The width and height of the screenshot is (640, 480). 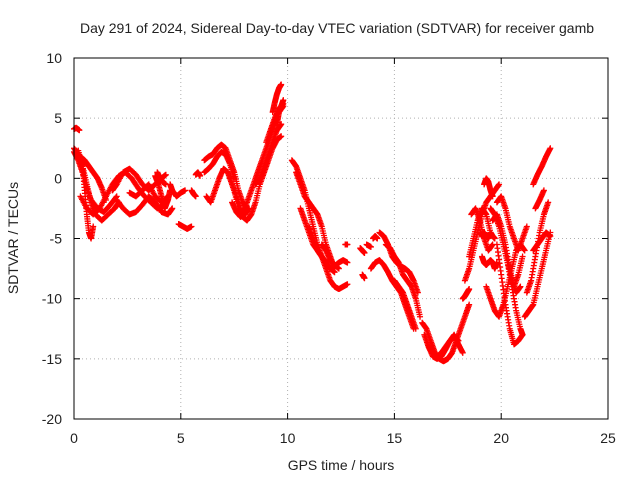 I want to click on x-tick-label: 10, so click(x=288, y=438).